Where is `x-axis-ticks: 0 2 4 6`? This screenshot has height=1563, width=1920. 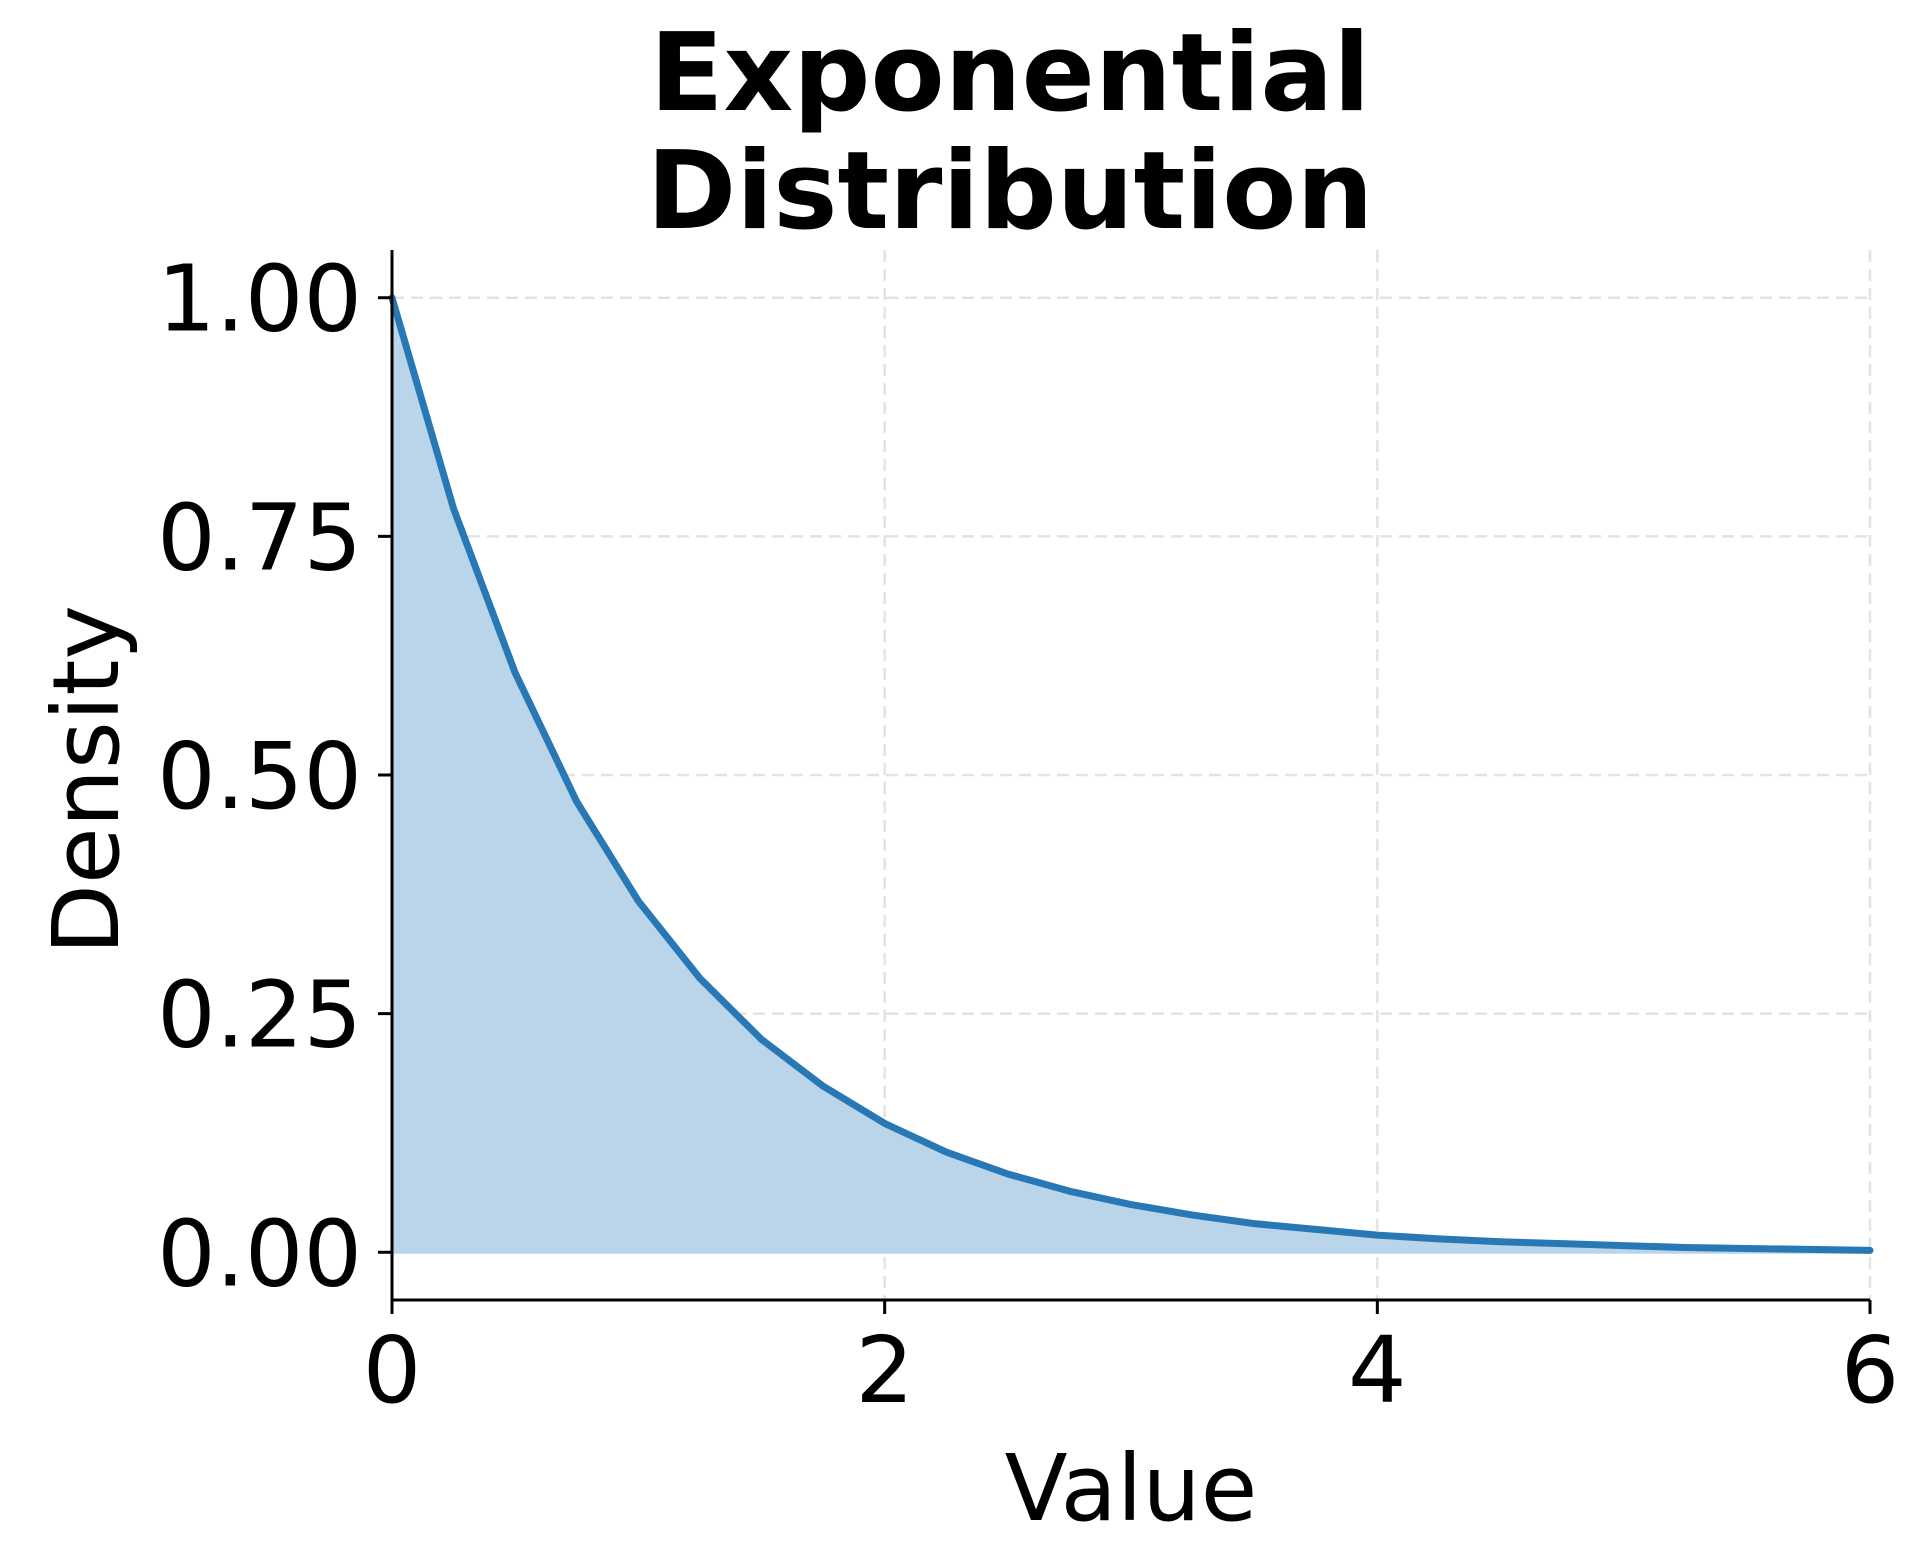 x-axis-ticks: 0 2 4 6 is located at coordinates (1131, 1362).